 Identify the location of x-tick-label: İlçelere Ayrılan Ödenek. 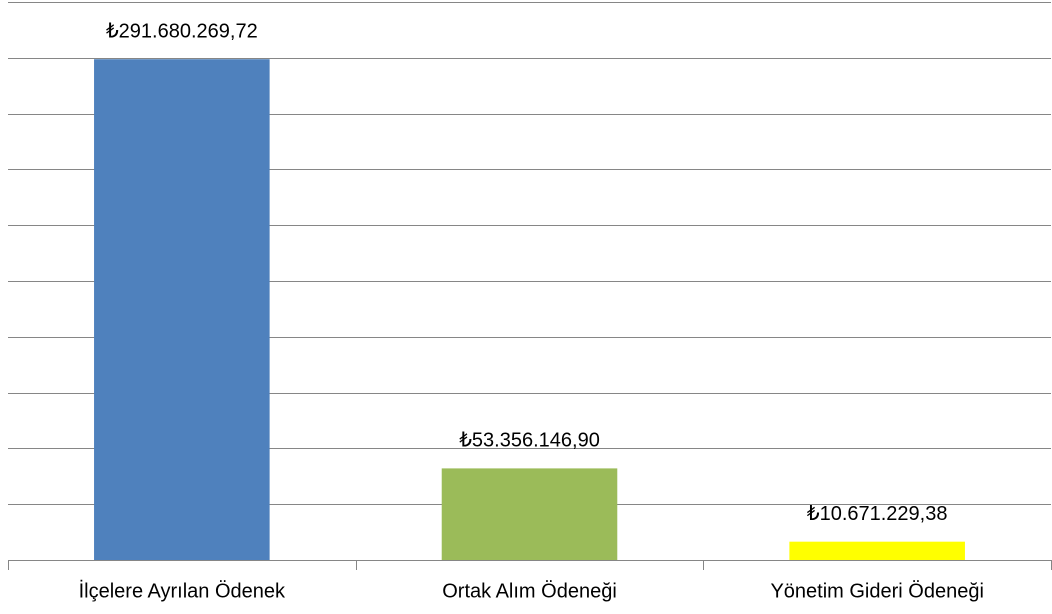
(182, 590).